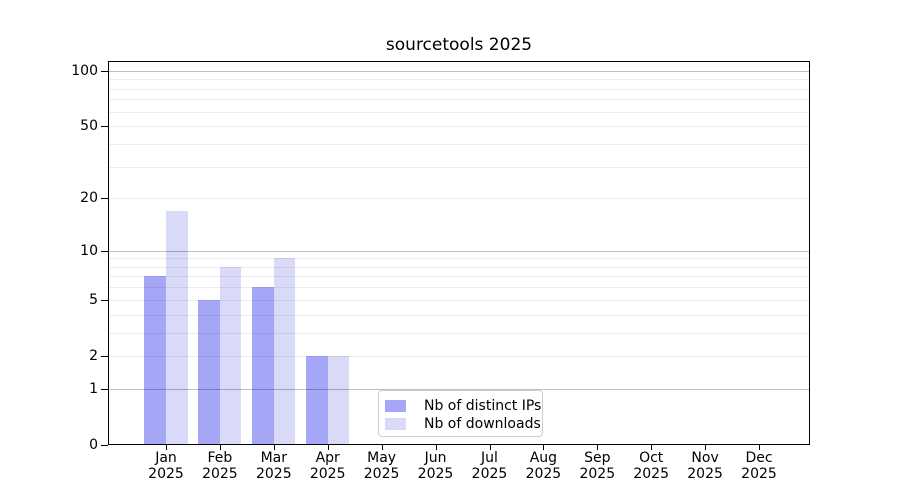 The height and width of the screenshot is (500, 900). I want to click on x-tick-label: Aug 2025, so click(543, 466).